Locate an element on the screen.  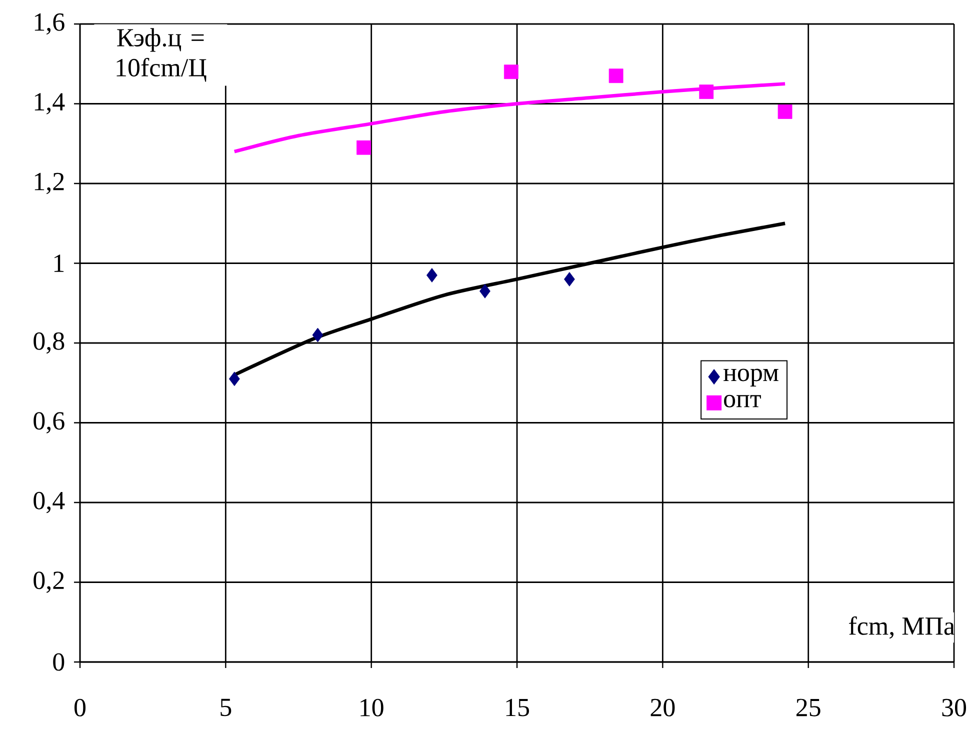
y-tick-label: 1,6 is located at coordinates (49, 24).